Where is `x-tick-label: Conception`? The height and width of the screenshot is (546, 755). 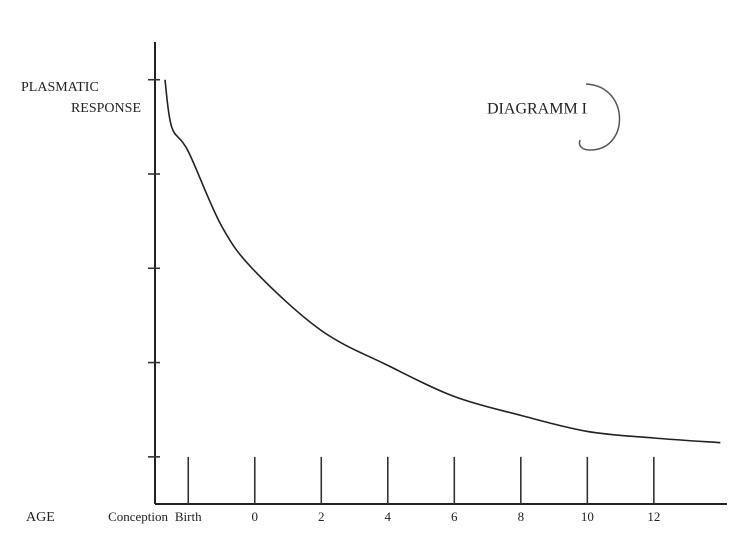 x-tick-label: Conception is located at coordinates (138, 516).